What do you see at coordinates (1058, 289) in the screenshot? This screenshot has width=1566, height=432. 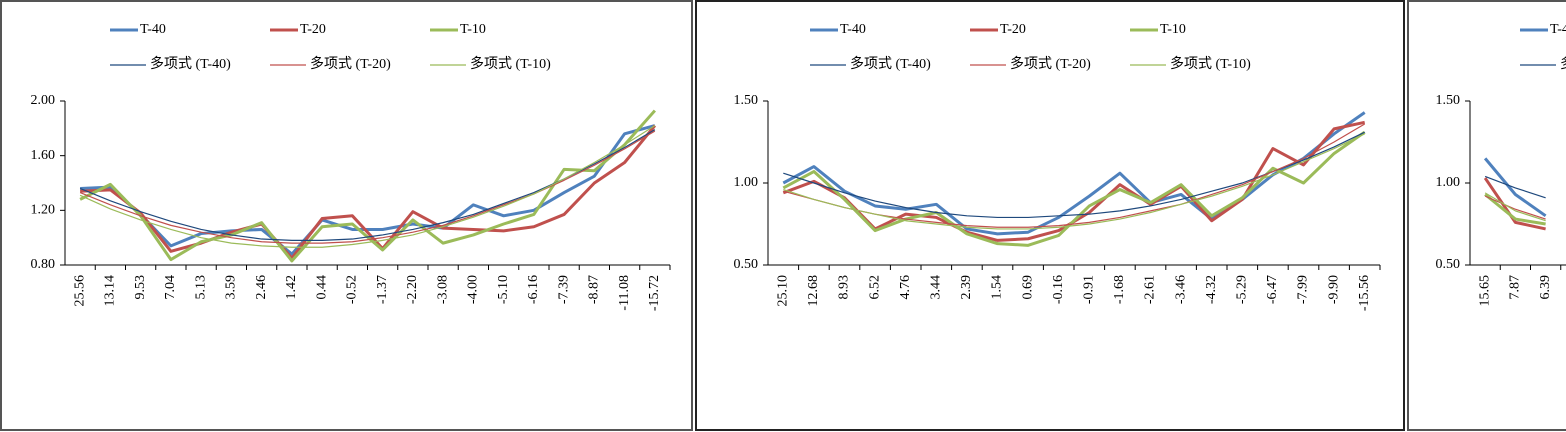 I see `x-tick-label: -0.16` at bounding box center [1058, 289].